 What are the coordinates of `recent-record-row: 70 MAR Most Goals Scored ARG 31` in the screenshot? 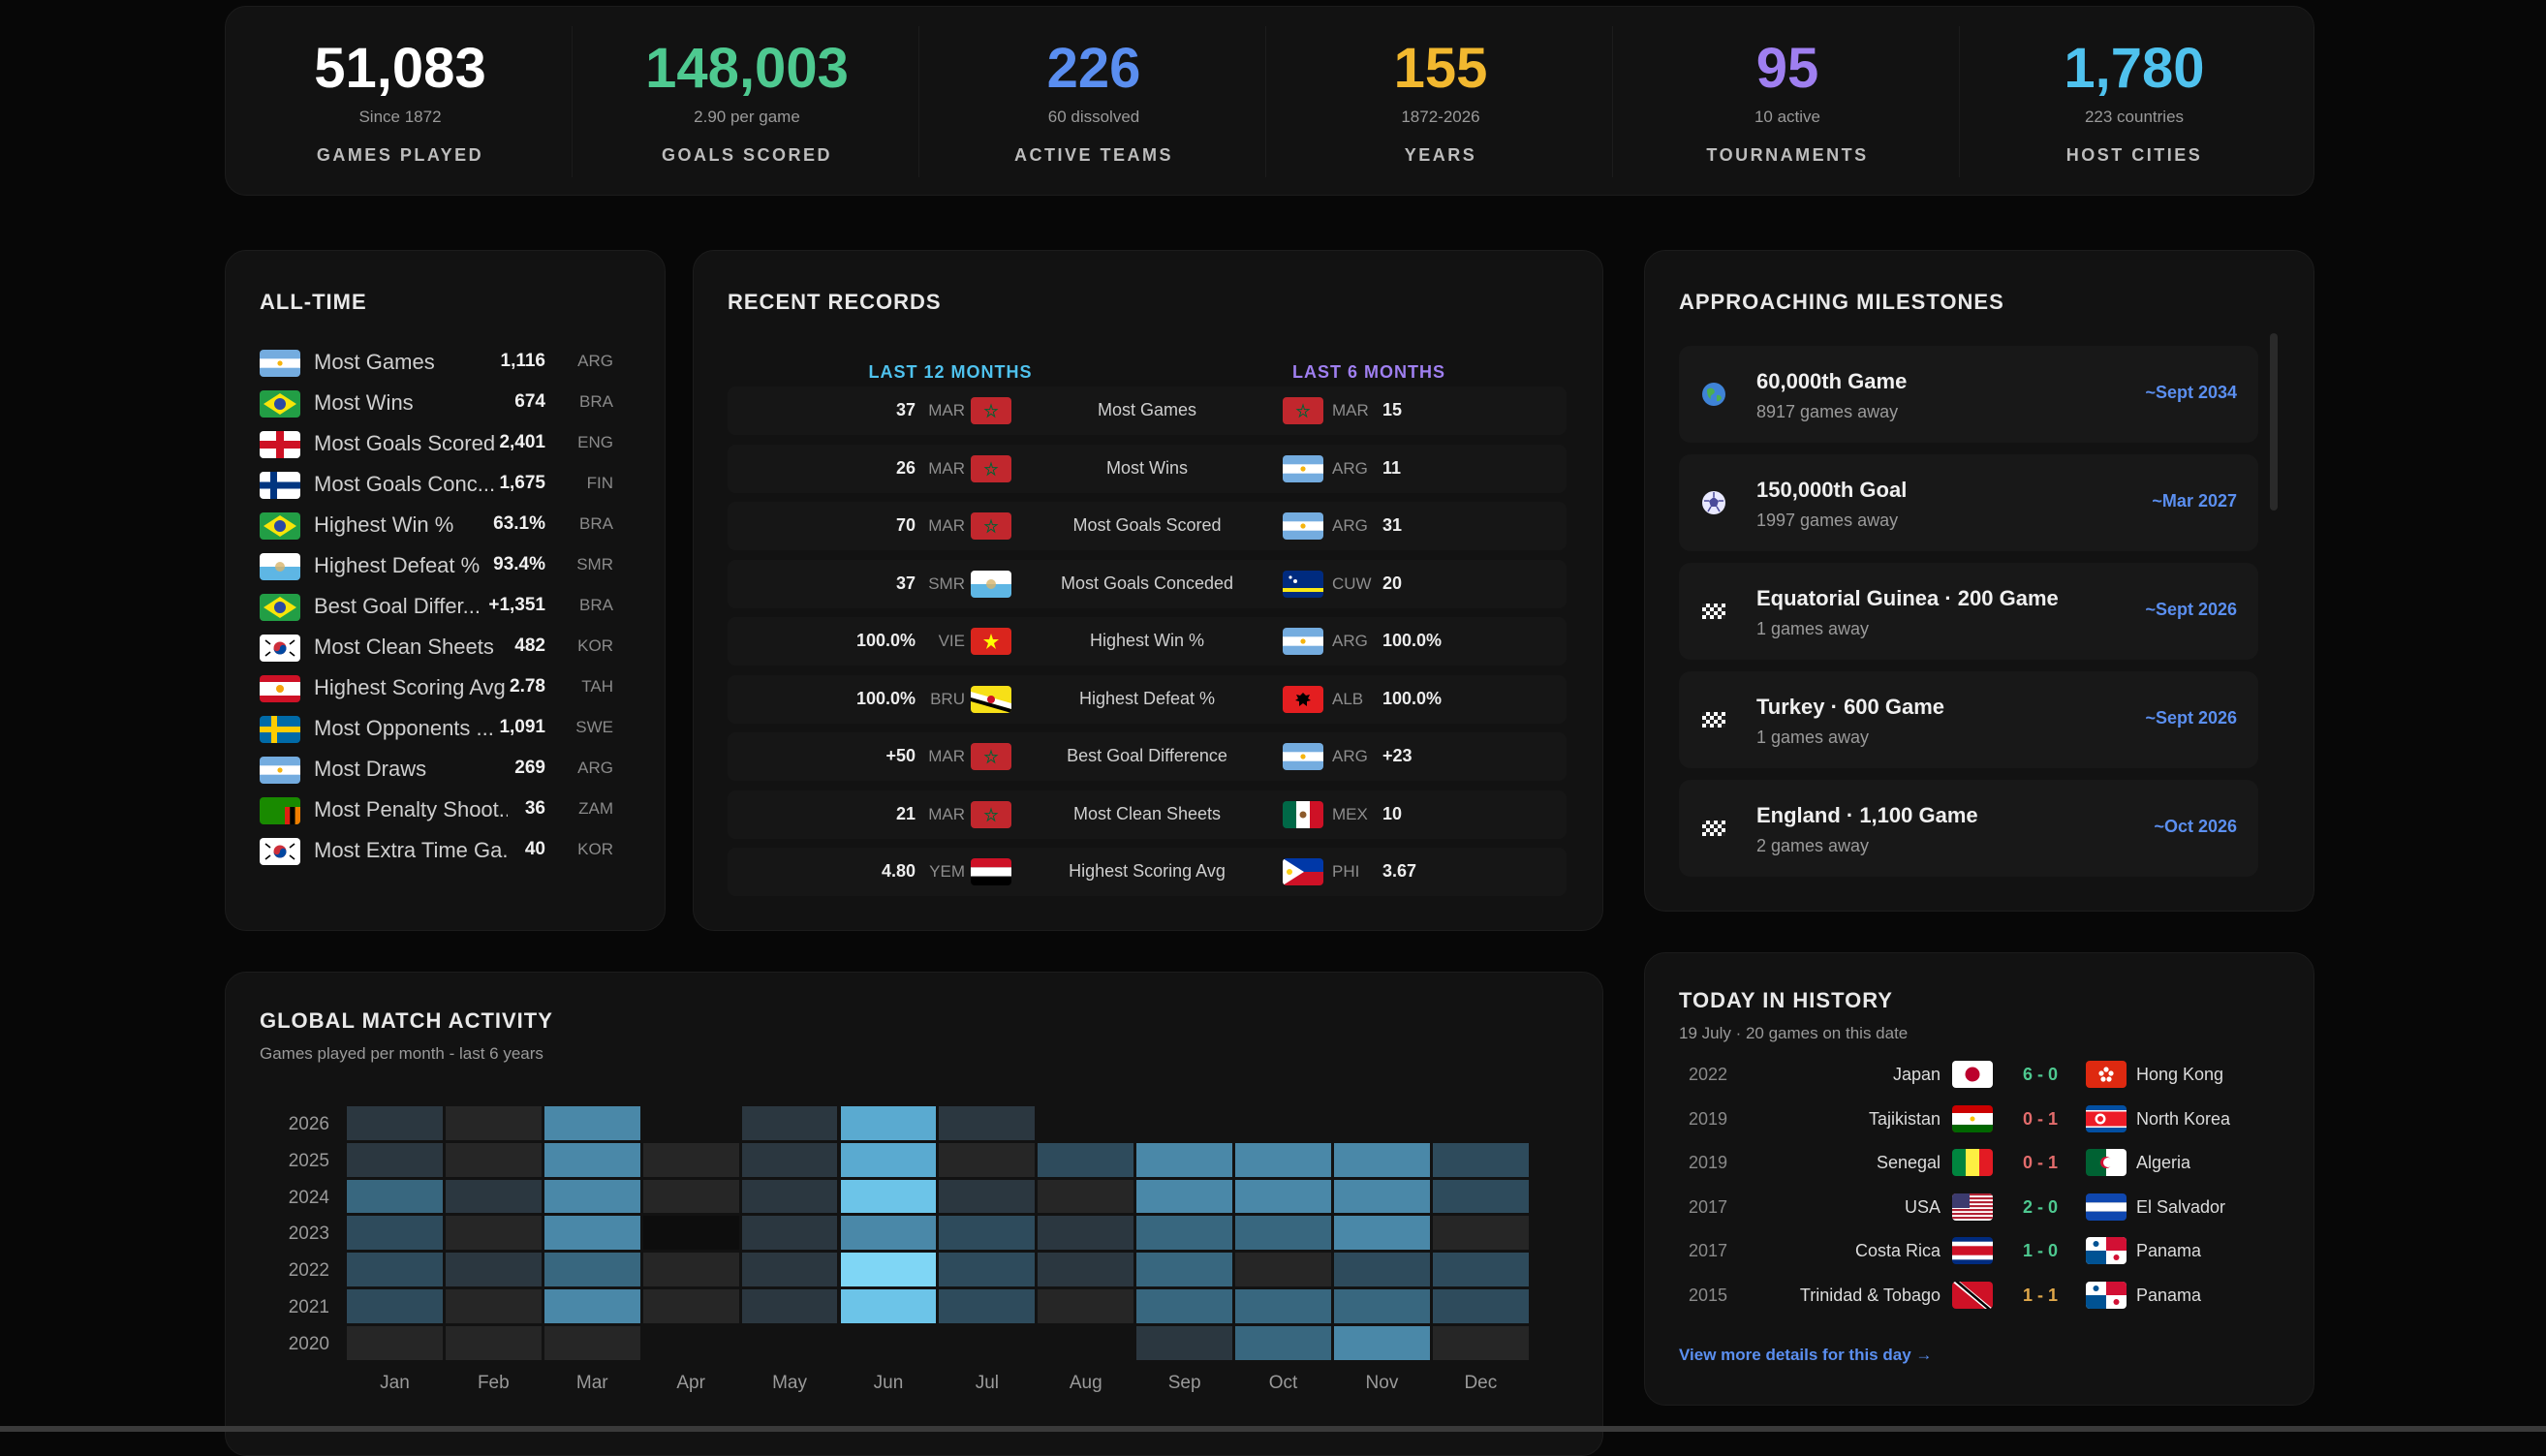 It's located at (1147, 526).